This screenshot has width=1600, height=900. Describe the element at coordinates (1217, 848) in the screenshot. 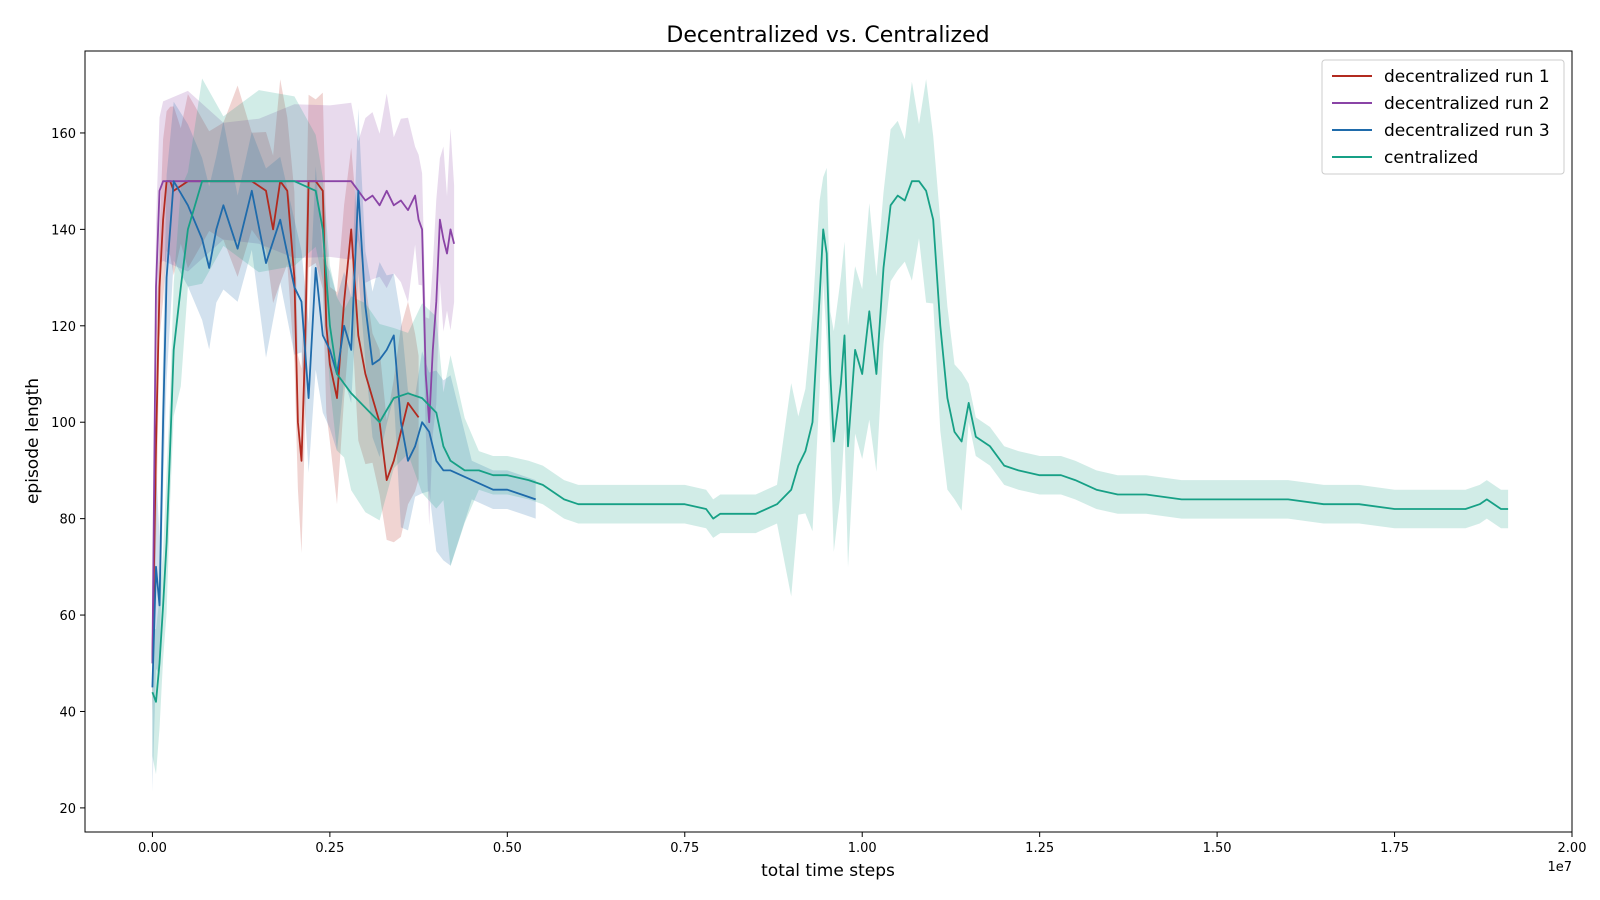

I see `x-tick-label: 1.50` at that location.